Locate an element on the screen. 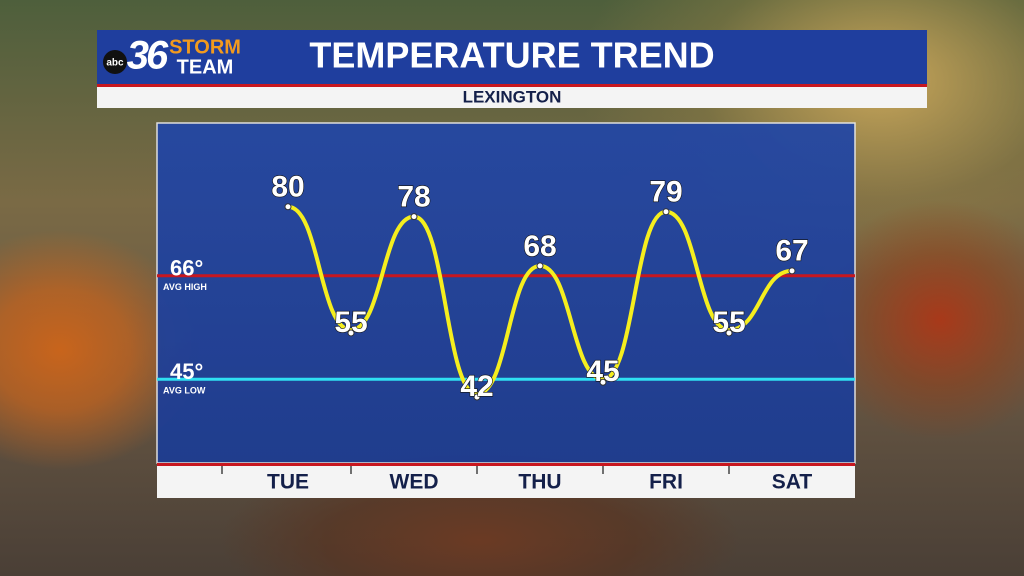  chart-title: TEMPERATURE TREND is located at coordinates (511, 55).